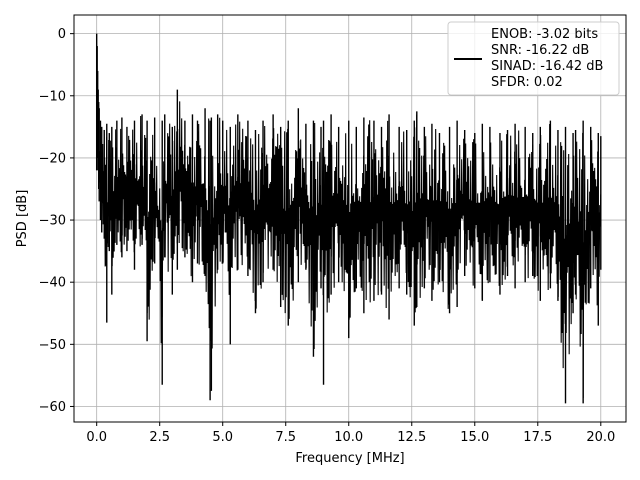 This screenshot has height=480, width=640. I want to click on y-tick-label-0: 0, so click(62, 34).